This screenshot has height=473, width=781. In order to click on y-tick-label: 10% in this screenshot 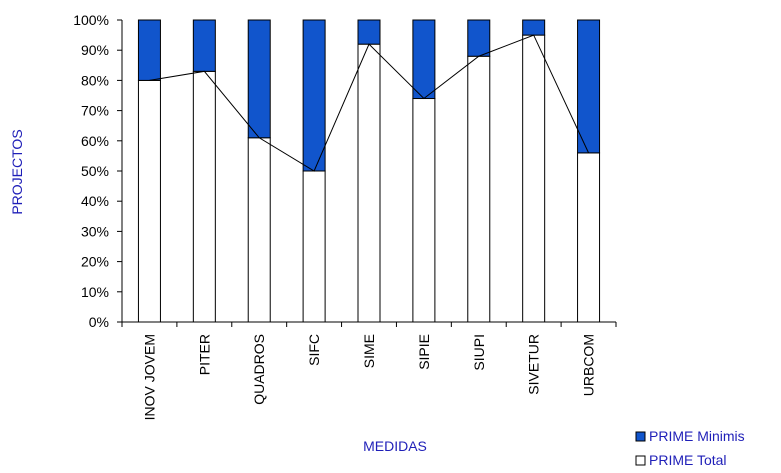, I will do `click(95, 292)`.